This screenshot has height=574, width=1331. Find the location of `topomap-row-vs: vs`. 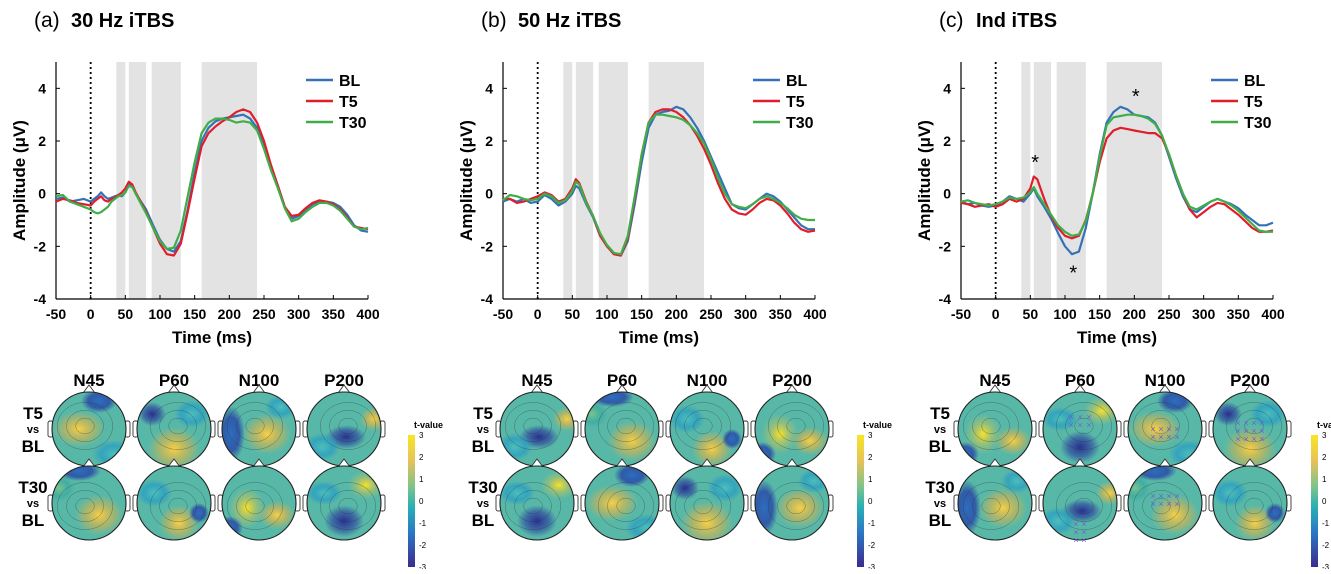

topomap-row-vs: vs is located at coordinates (33, 504).